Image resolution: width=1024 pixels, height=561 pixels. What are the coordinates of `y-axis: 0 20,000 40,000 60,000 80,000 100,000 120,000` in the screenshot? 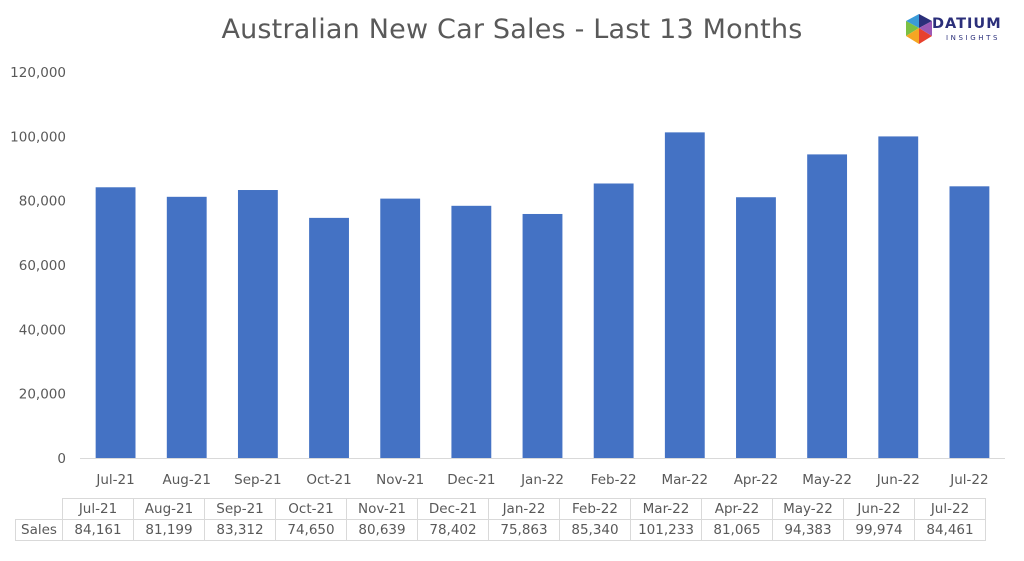 It's located at (38, 266).